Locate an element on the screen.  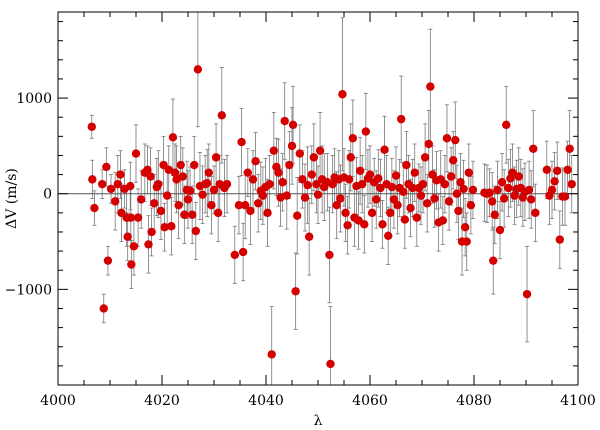
y-tick-label: 0 is located at coordinates (47, 195).